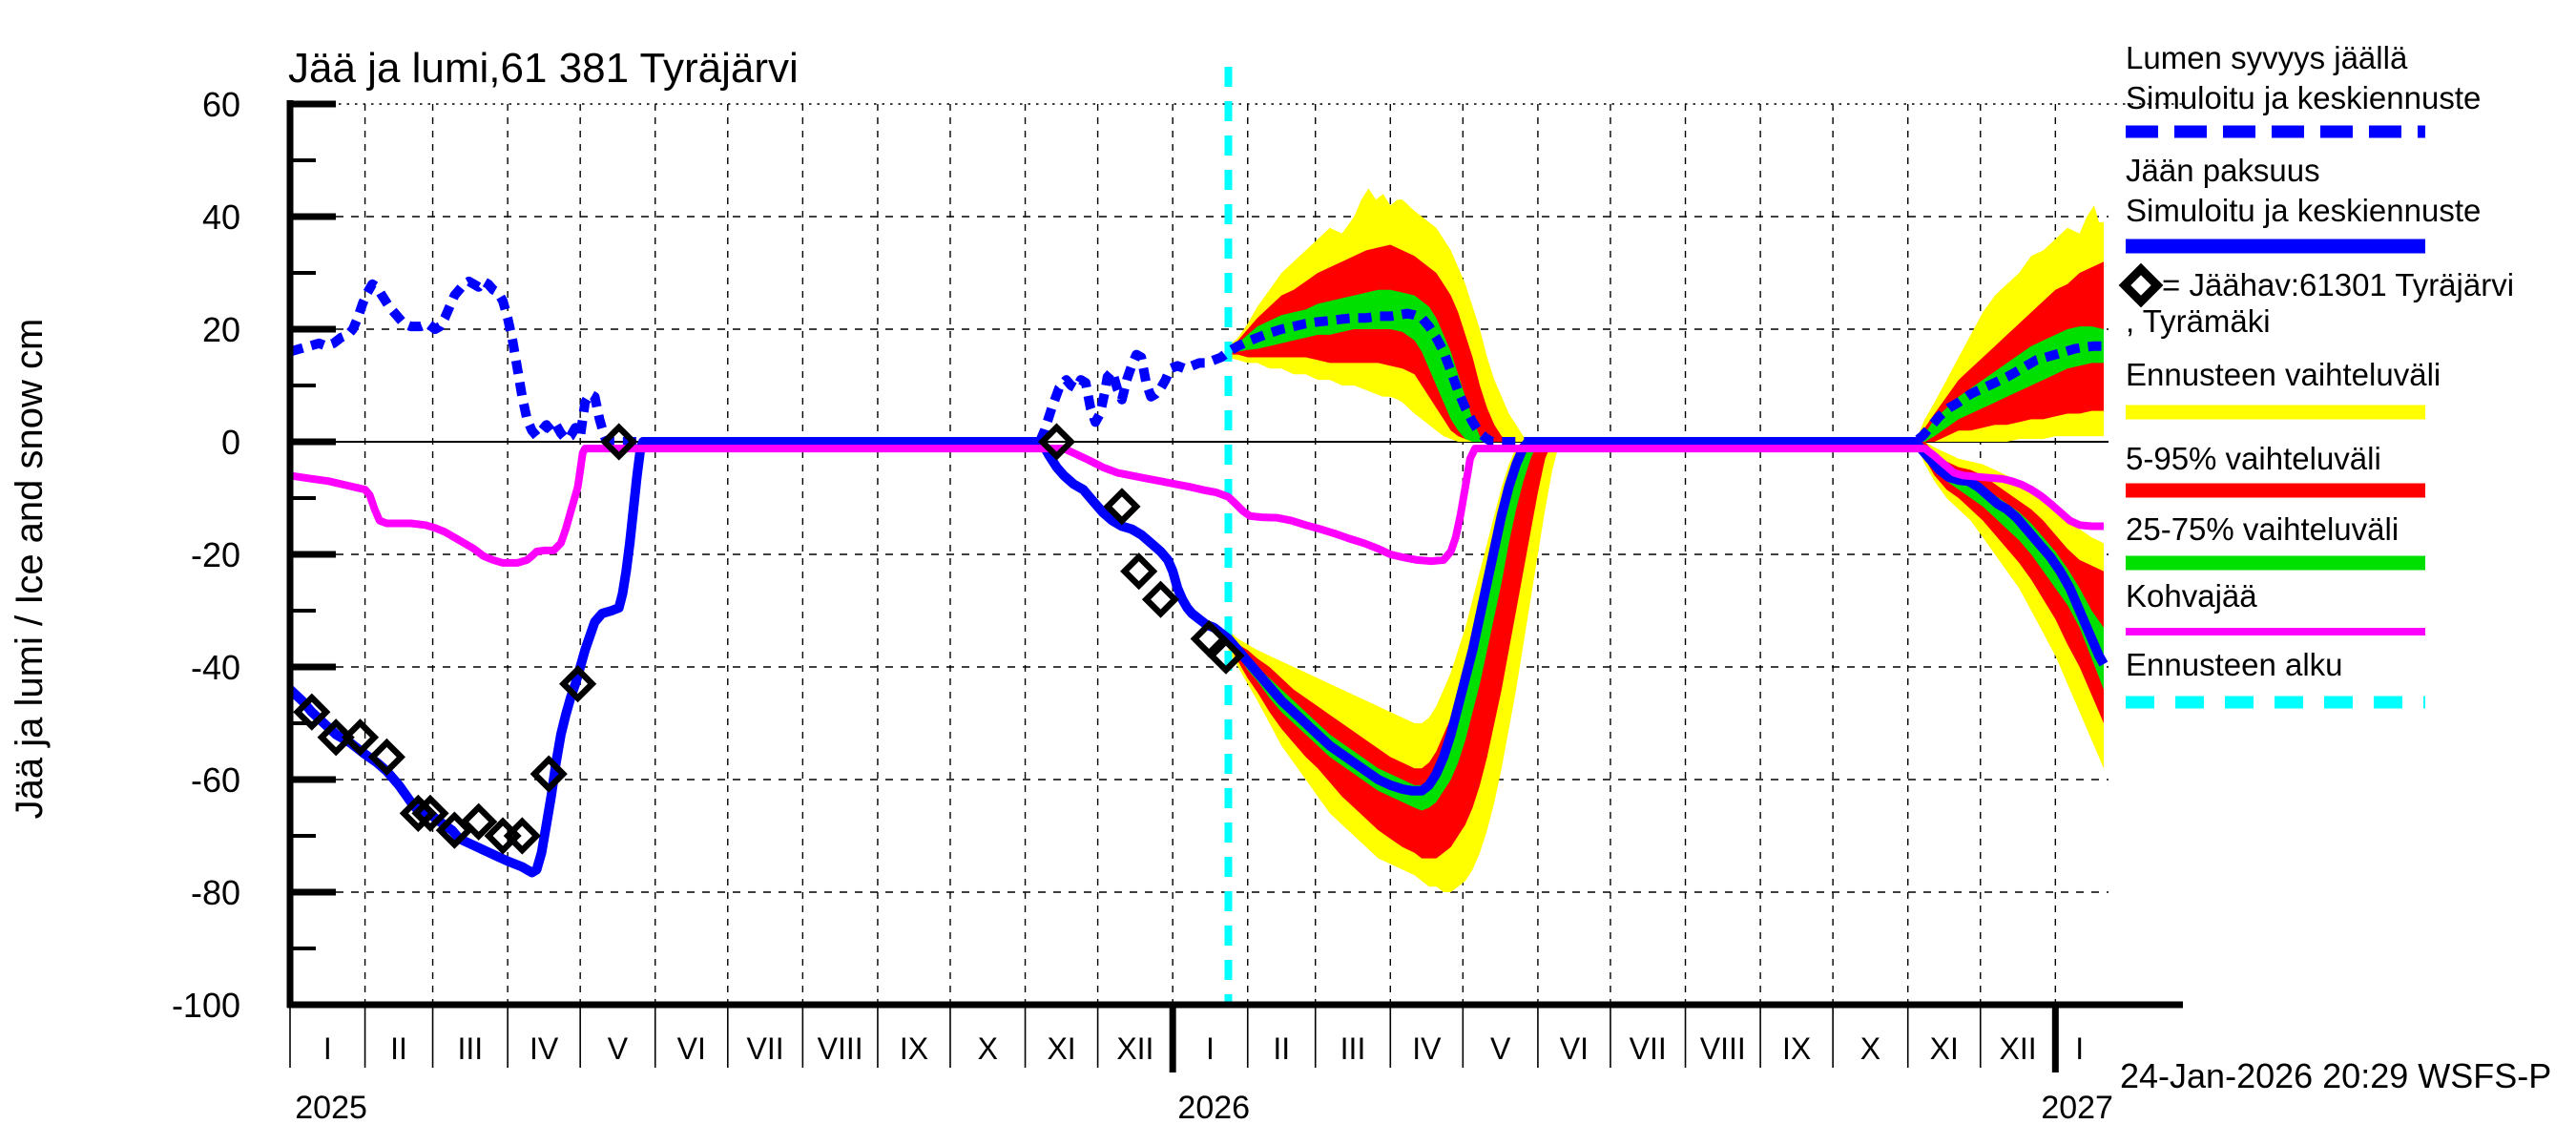 The height and width of the screenshot is (1145, 2576). What do you see at coordinates (769, 639) in the screenshot?
I see `observation-markers` at bounding box center [769, 639].